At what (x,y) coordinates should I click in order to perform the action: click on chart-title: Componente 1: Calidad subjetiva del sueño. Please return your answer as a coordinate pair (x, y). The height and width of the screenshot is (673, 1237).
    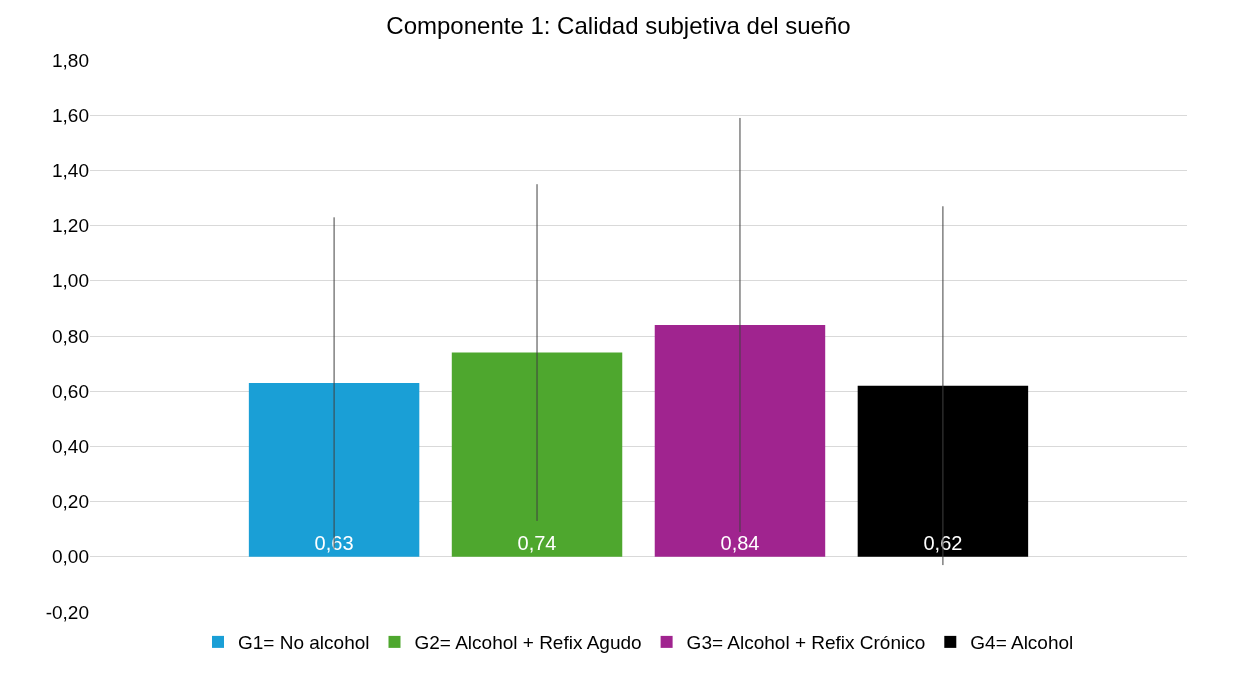
    Looking at the image, I should click on (618, 25).